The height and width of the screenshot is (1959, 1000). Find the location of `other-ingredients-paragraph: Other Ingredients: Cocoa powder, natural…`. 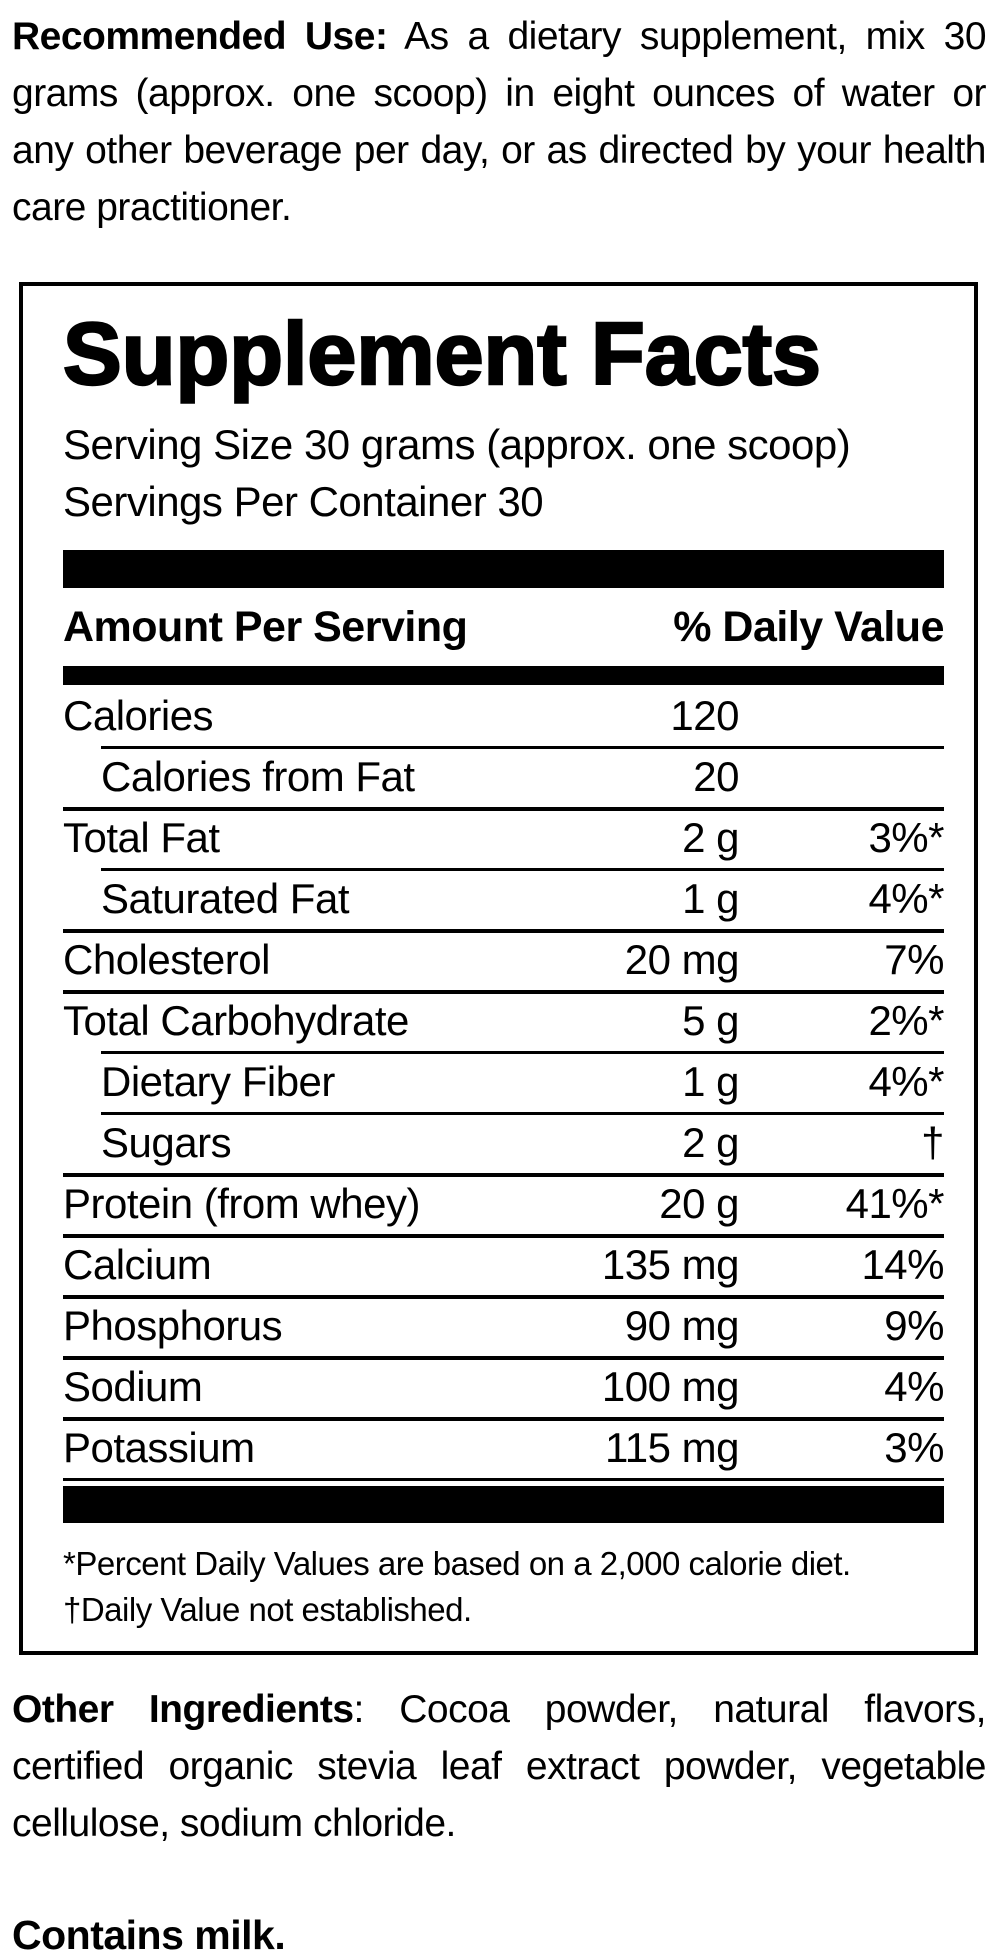

other-ingredients-paragraph: Other Ingredients: Cocoa powder, natural… is located at coordinates (499, 1766).